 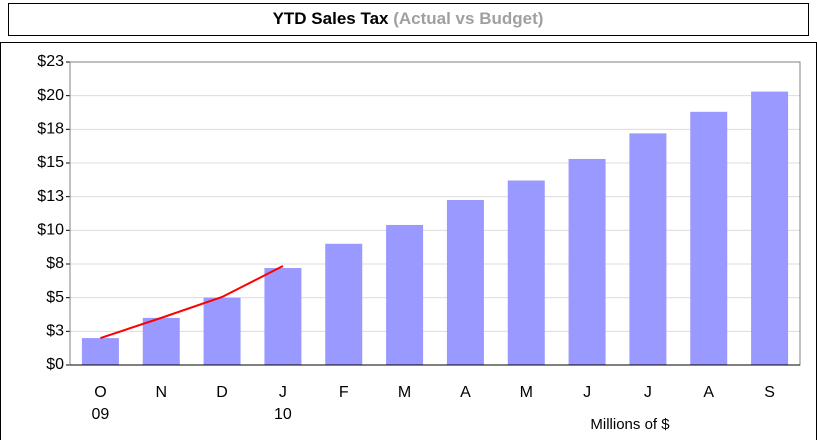 What do you see at coordinates (50, 95) in the screenshot?
I see `y-tick-label: $20` at bounding box center [50, 95].